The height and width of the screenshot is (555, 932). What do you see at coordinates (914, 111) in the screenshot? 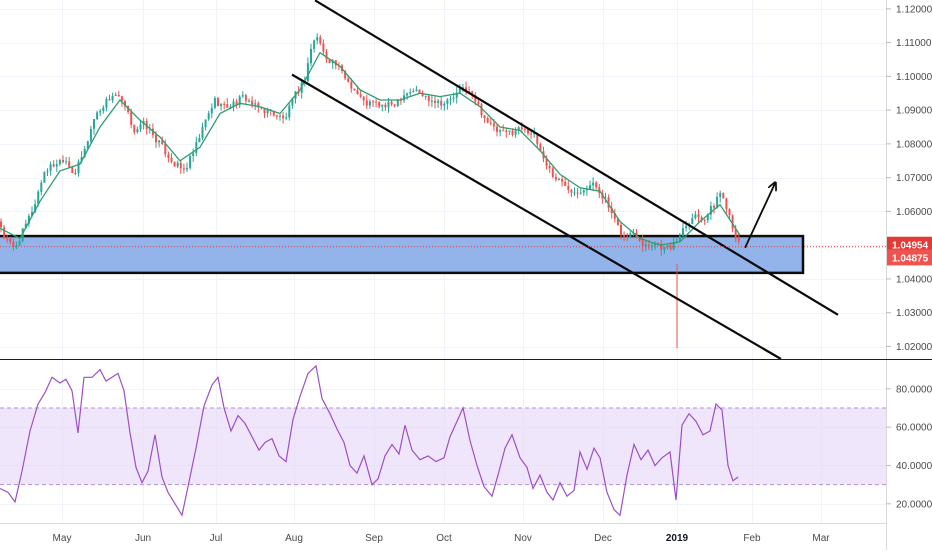
I see `price-axis-tick-label: 1.09000` at bounding box center [914, 111].